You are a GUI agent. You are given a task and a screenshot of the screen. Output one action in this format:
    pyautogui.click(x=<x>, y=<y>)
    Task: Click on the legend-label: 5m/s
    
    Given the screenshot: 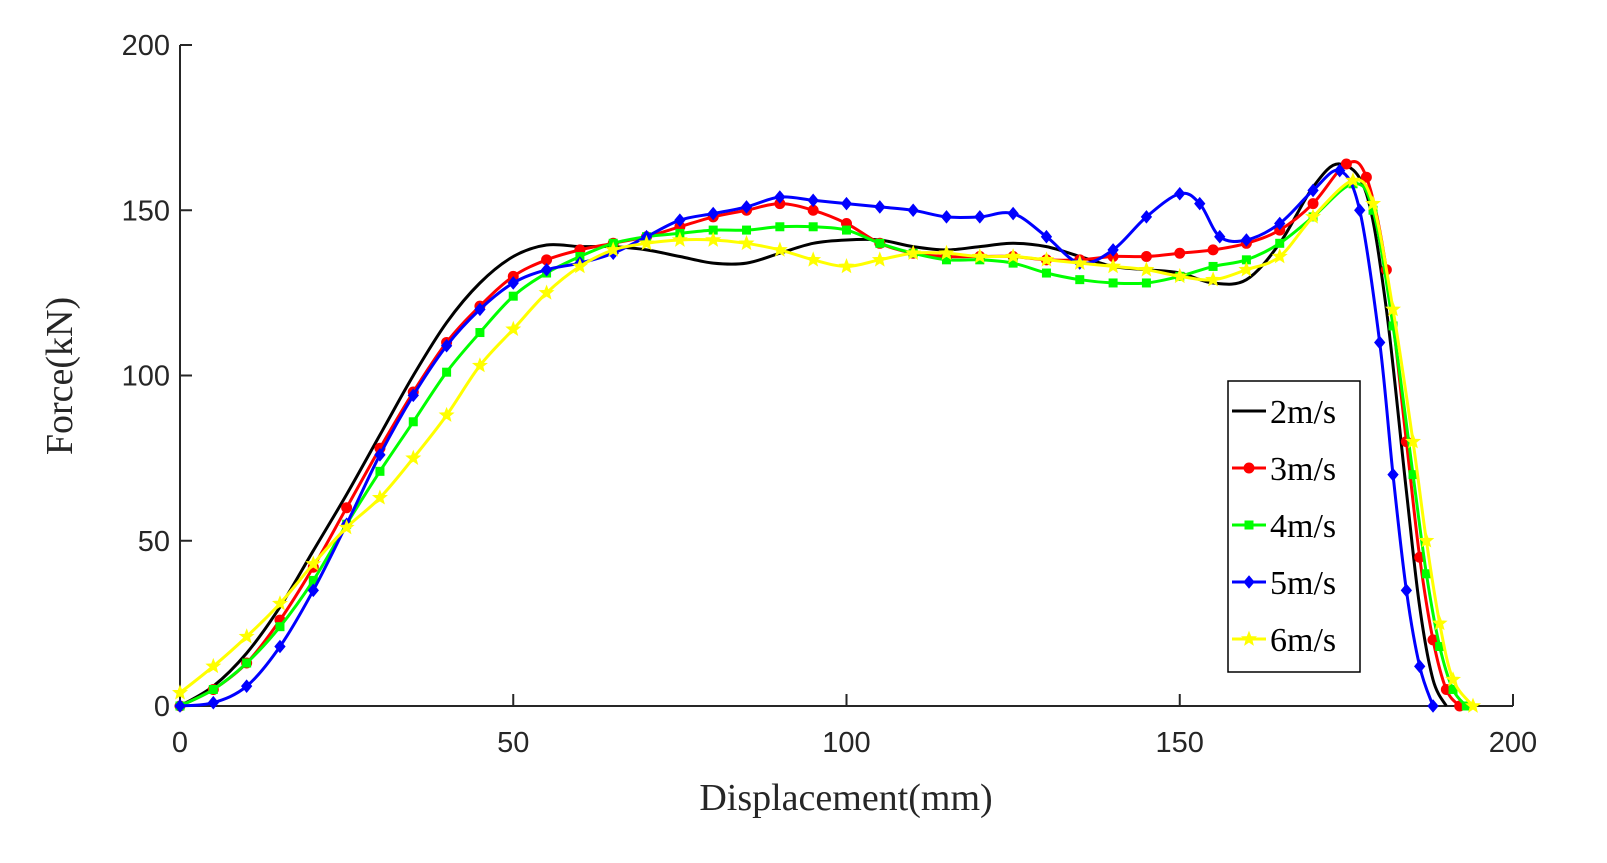 What is the action you would take?
    pyautogui.click(x=1303, y=583)
    